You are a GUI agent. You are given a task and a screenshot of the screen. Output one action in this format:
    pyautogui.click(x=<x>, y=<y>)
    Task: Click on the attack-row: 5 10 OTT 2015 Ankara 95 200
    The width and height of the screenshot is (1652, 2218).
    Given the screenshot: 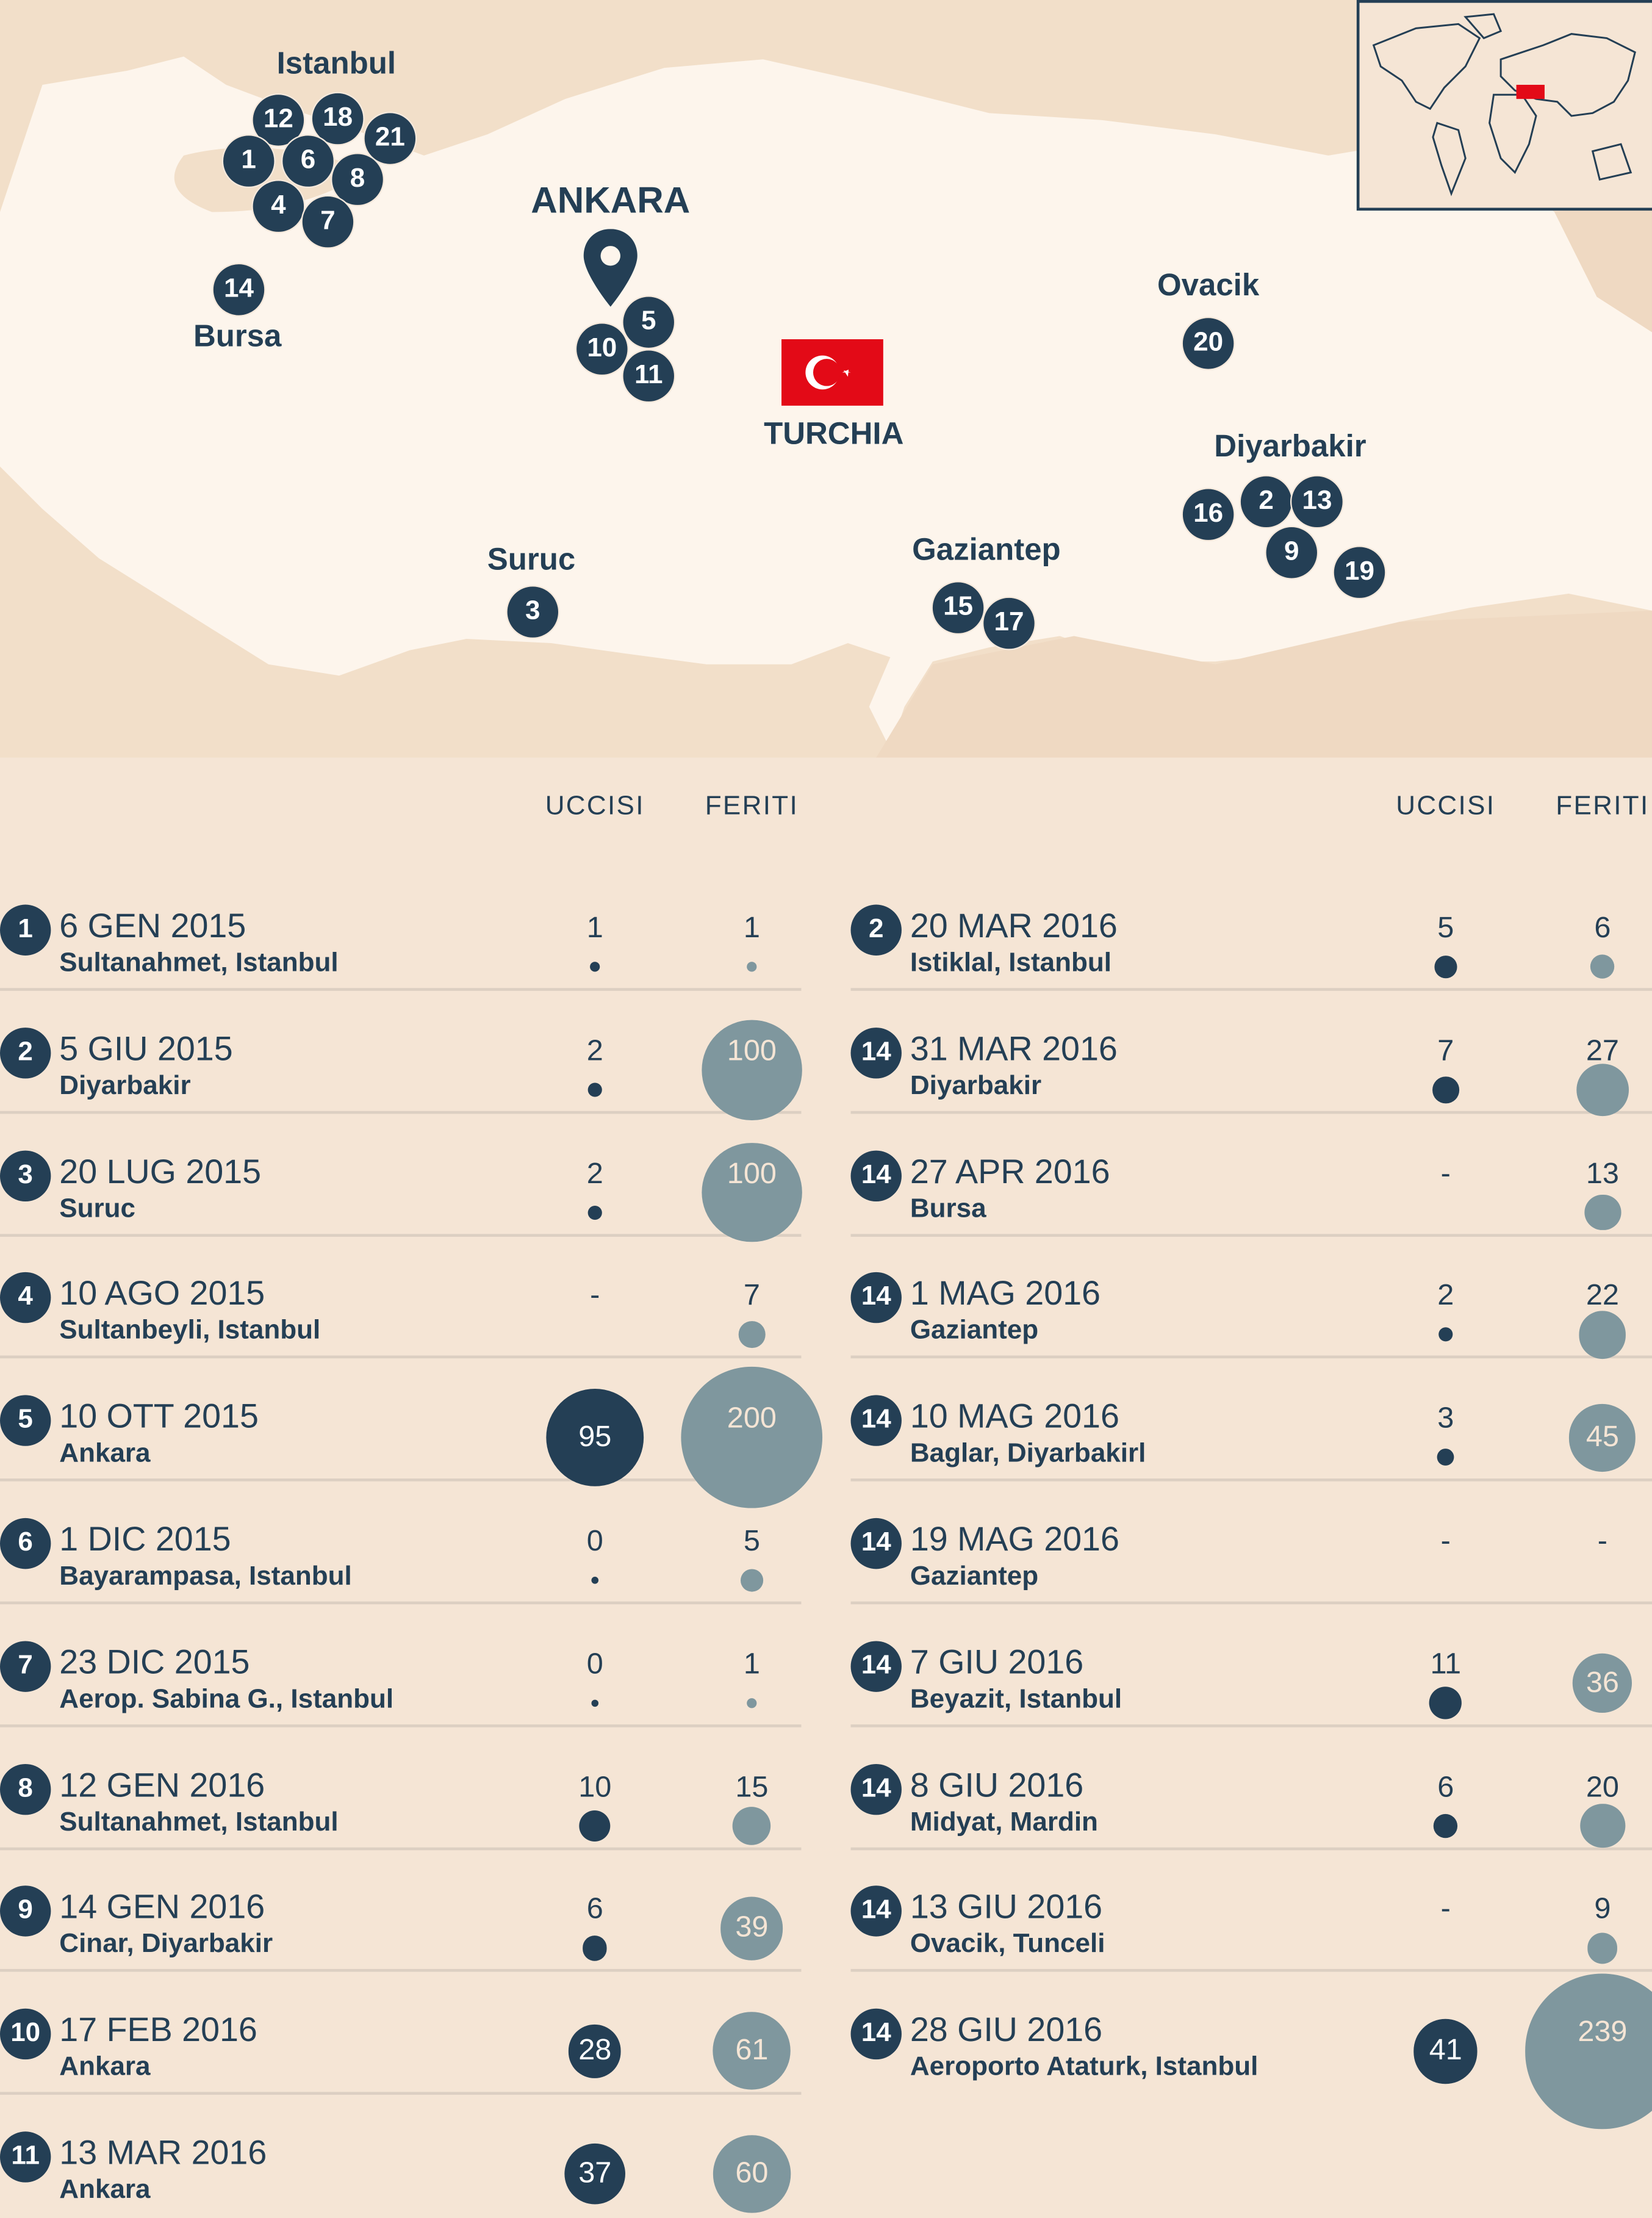 What is the action you would take?
    pyautogui.click(x=411, y=1434)
    